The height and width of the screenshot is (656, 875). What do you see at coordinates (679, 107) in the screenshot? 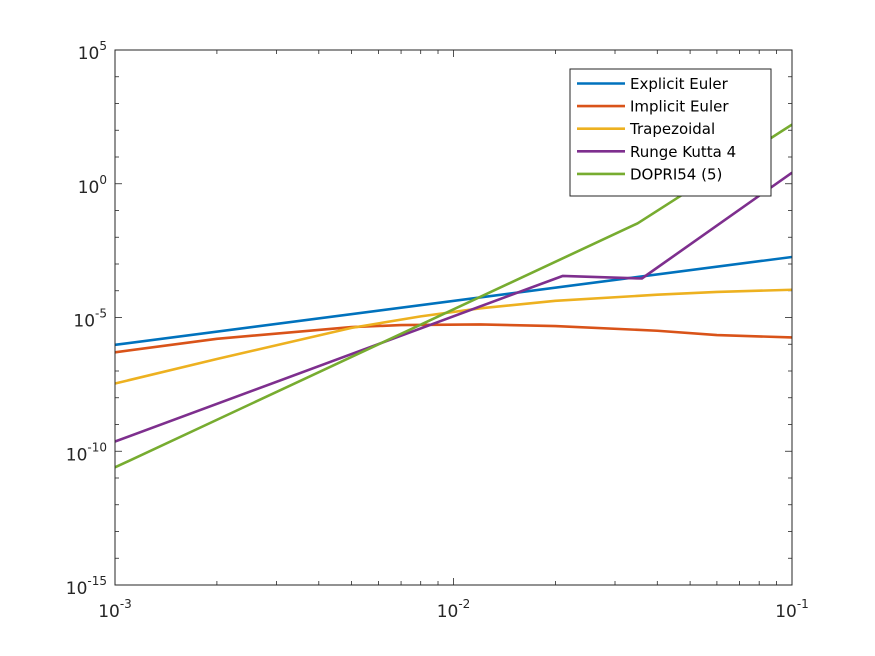
I see `legend-label-implicit-euler: Implicit Euler` at bounding box center [679, 107].